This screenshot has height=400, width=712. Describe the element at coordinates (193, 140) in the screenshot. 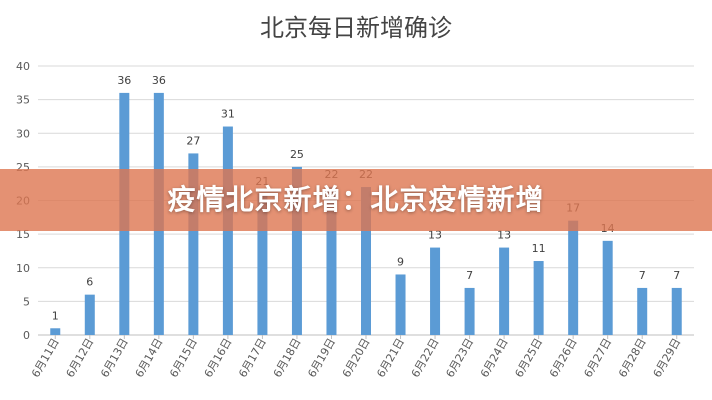

I see `data-label: 27` at that location.